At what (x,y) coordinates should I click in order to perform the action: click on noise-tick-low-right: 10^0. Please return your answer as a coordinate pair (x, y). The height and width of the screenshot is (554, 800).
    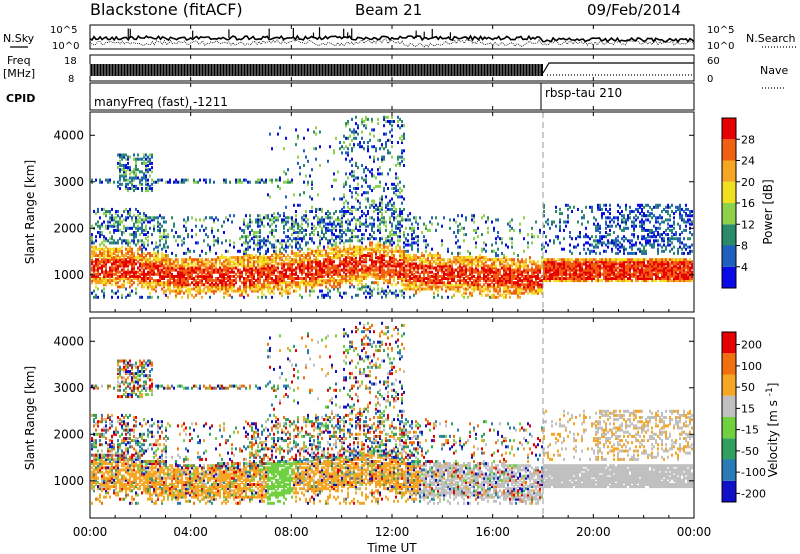
    Looking at the image, I should click on (720, 46).